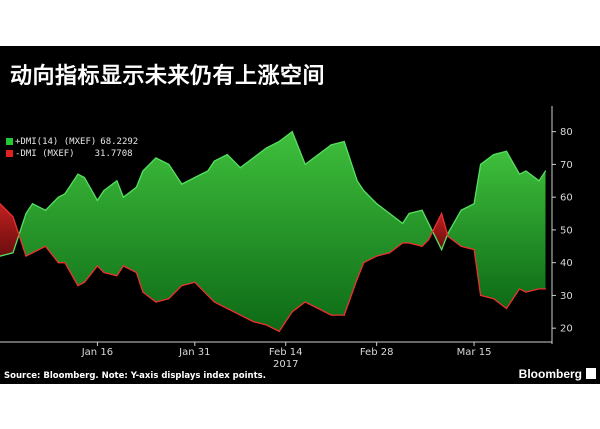  What do you see at coordinates (285, 364) in the screenshot?
I see `x-year-label: 2017` at bounding box center [285, 364].